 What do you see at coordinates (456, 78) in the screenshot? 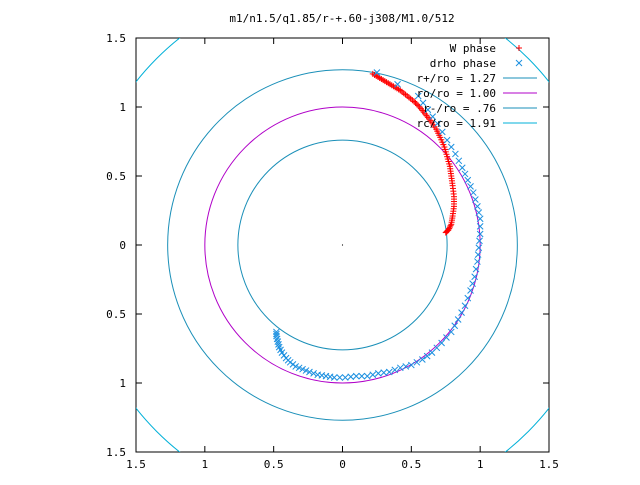
I see `legend-label: r+/ro = 1.27` at bounding box center [456, 78].